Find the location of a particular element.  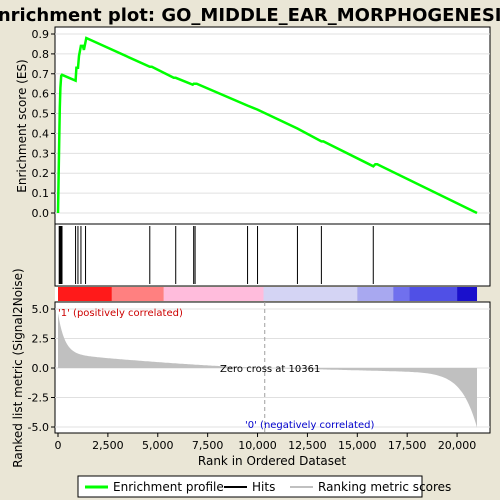

legend-box is located at coordinates (250, 486).